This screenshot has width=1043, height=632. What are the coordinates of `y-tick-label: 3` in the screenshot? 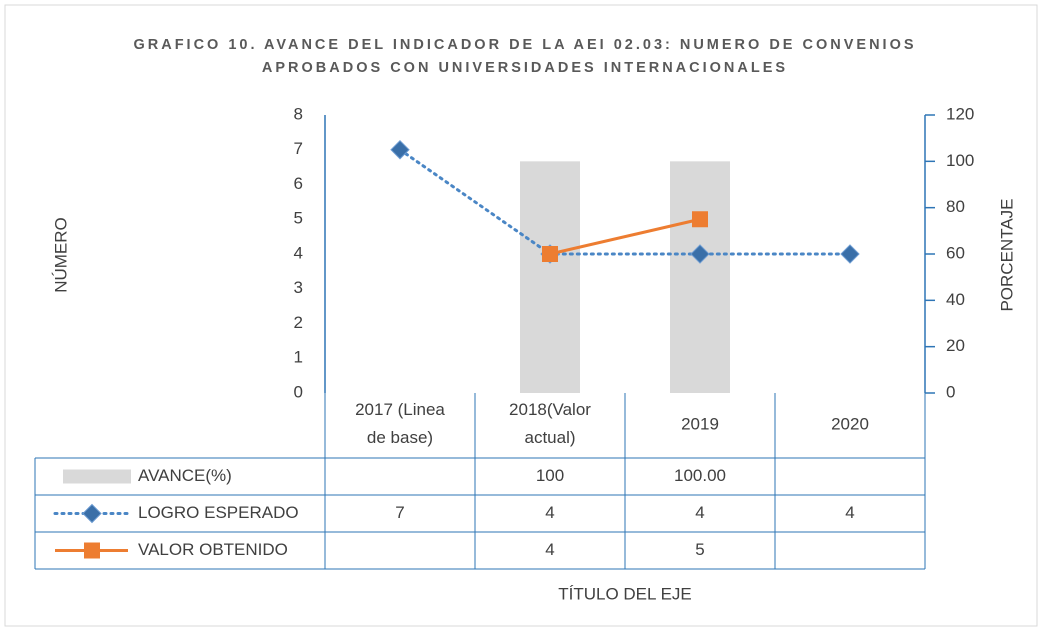 It's located at (298, 287).